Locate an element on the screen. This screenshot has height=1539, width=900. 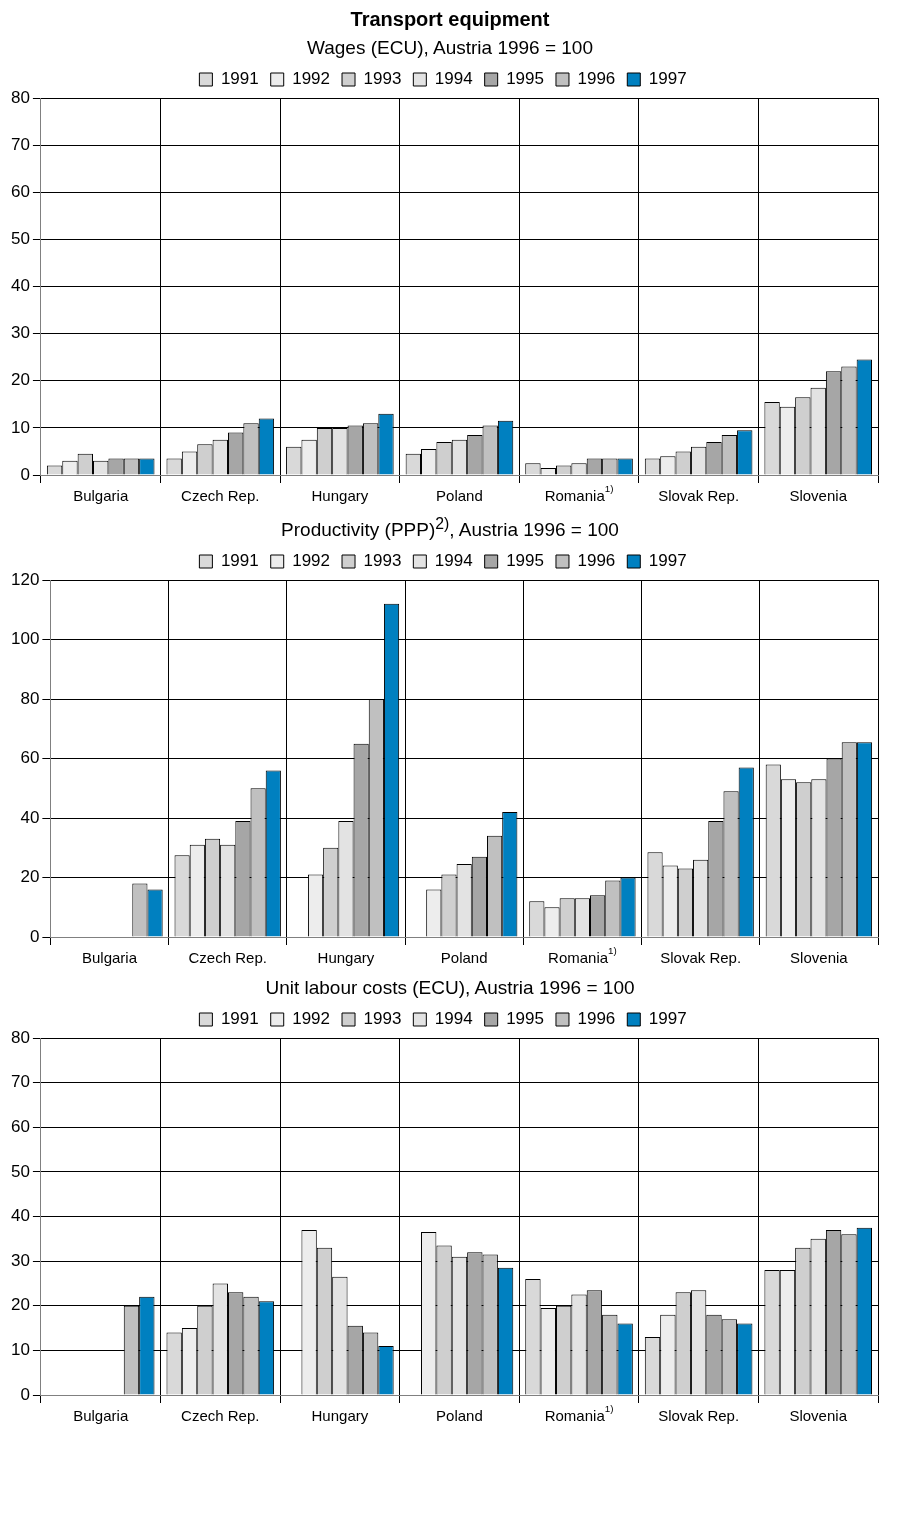
chart-subtitle: Wages (ECU), Austria 1996 = 100 is located at coordinates (450, 48).